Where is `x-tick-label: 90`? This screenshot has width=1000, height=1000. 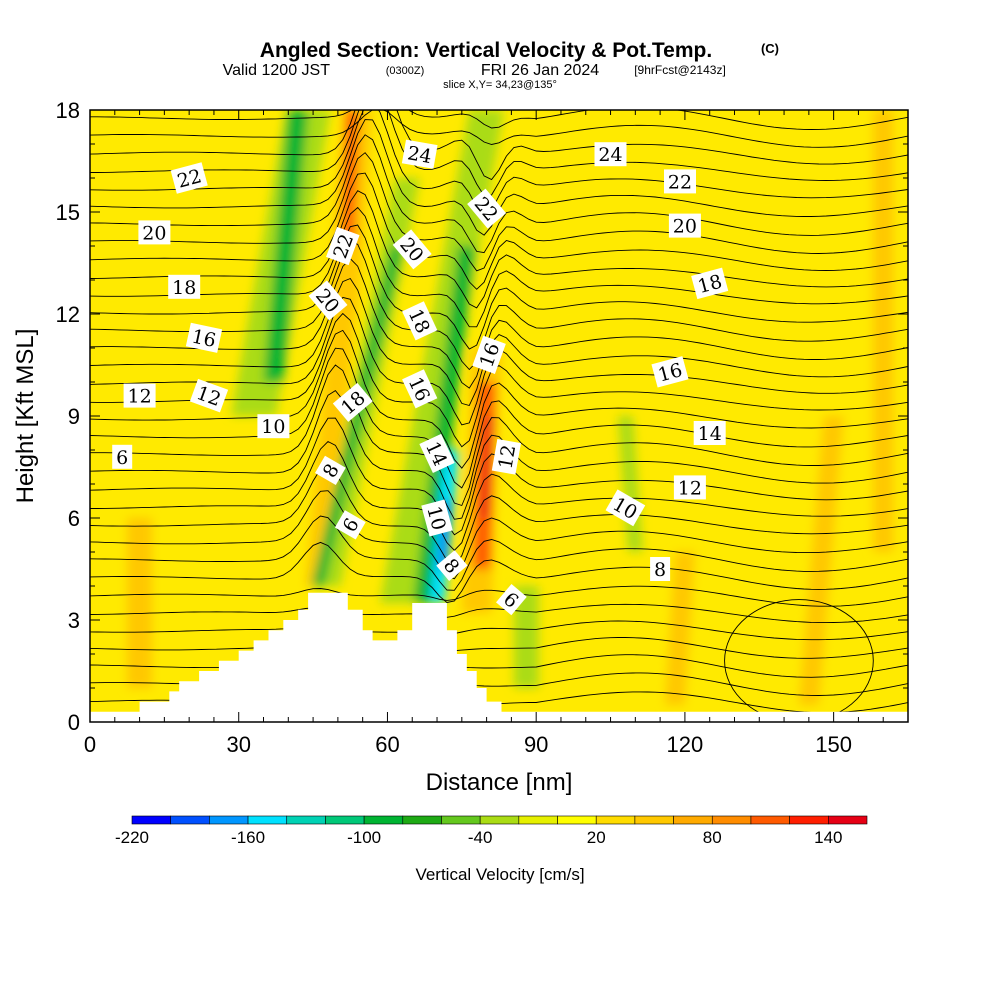
x-tick-label: 90 is located at coordinates (536, 744).